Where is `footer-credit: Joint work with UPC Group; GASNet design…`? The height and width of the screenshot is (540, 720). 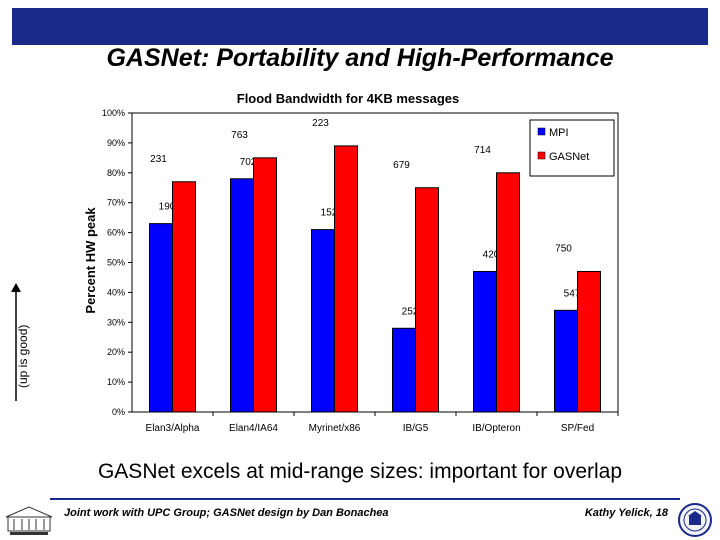
footer-credit: Joint work with UPC Group; GASNet design… is located at coordinates (226, 513).